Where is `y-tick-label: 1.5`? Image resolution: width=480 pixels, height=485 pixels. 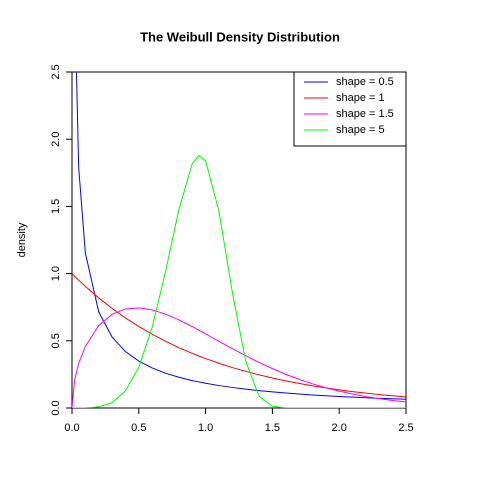 y-tick-label: 1.5 is located at coordinates (56, 206).